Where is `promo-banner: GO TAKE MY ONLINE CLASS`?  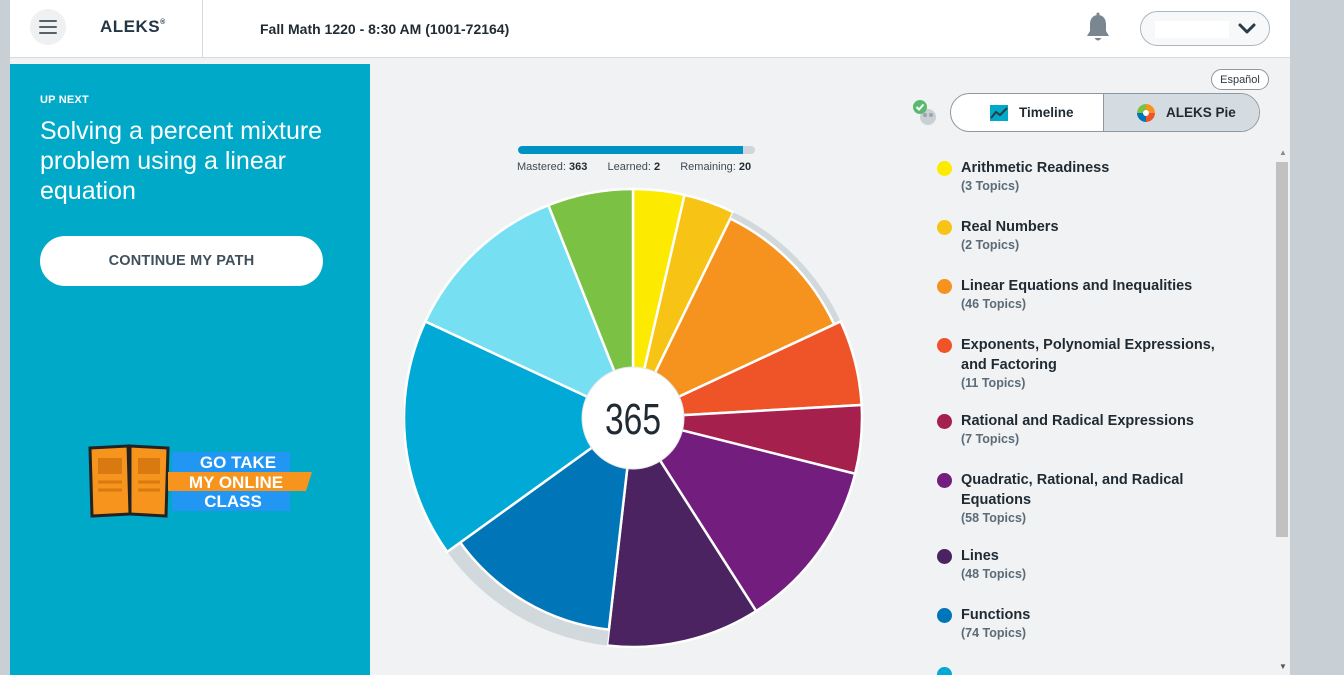 promo-banner: GO TAKE MY ONLINE CLASS is located at coordinates (203, 482).